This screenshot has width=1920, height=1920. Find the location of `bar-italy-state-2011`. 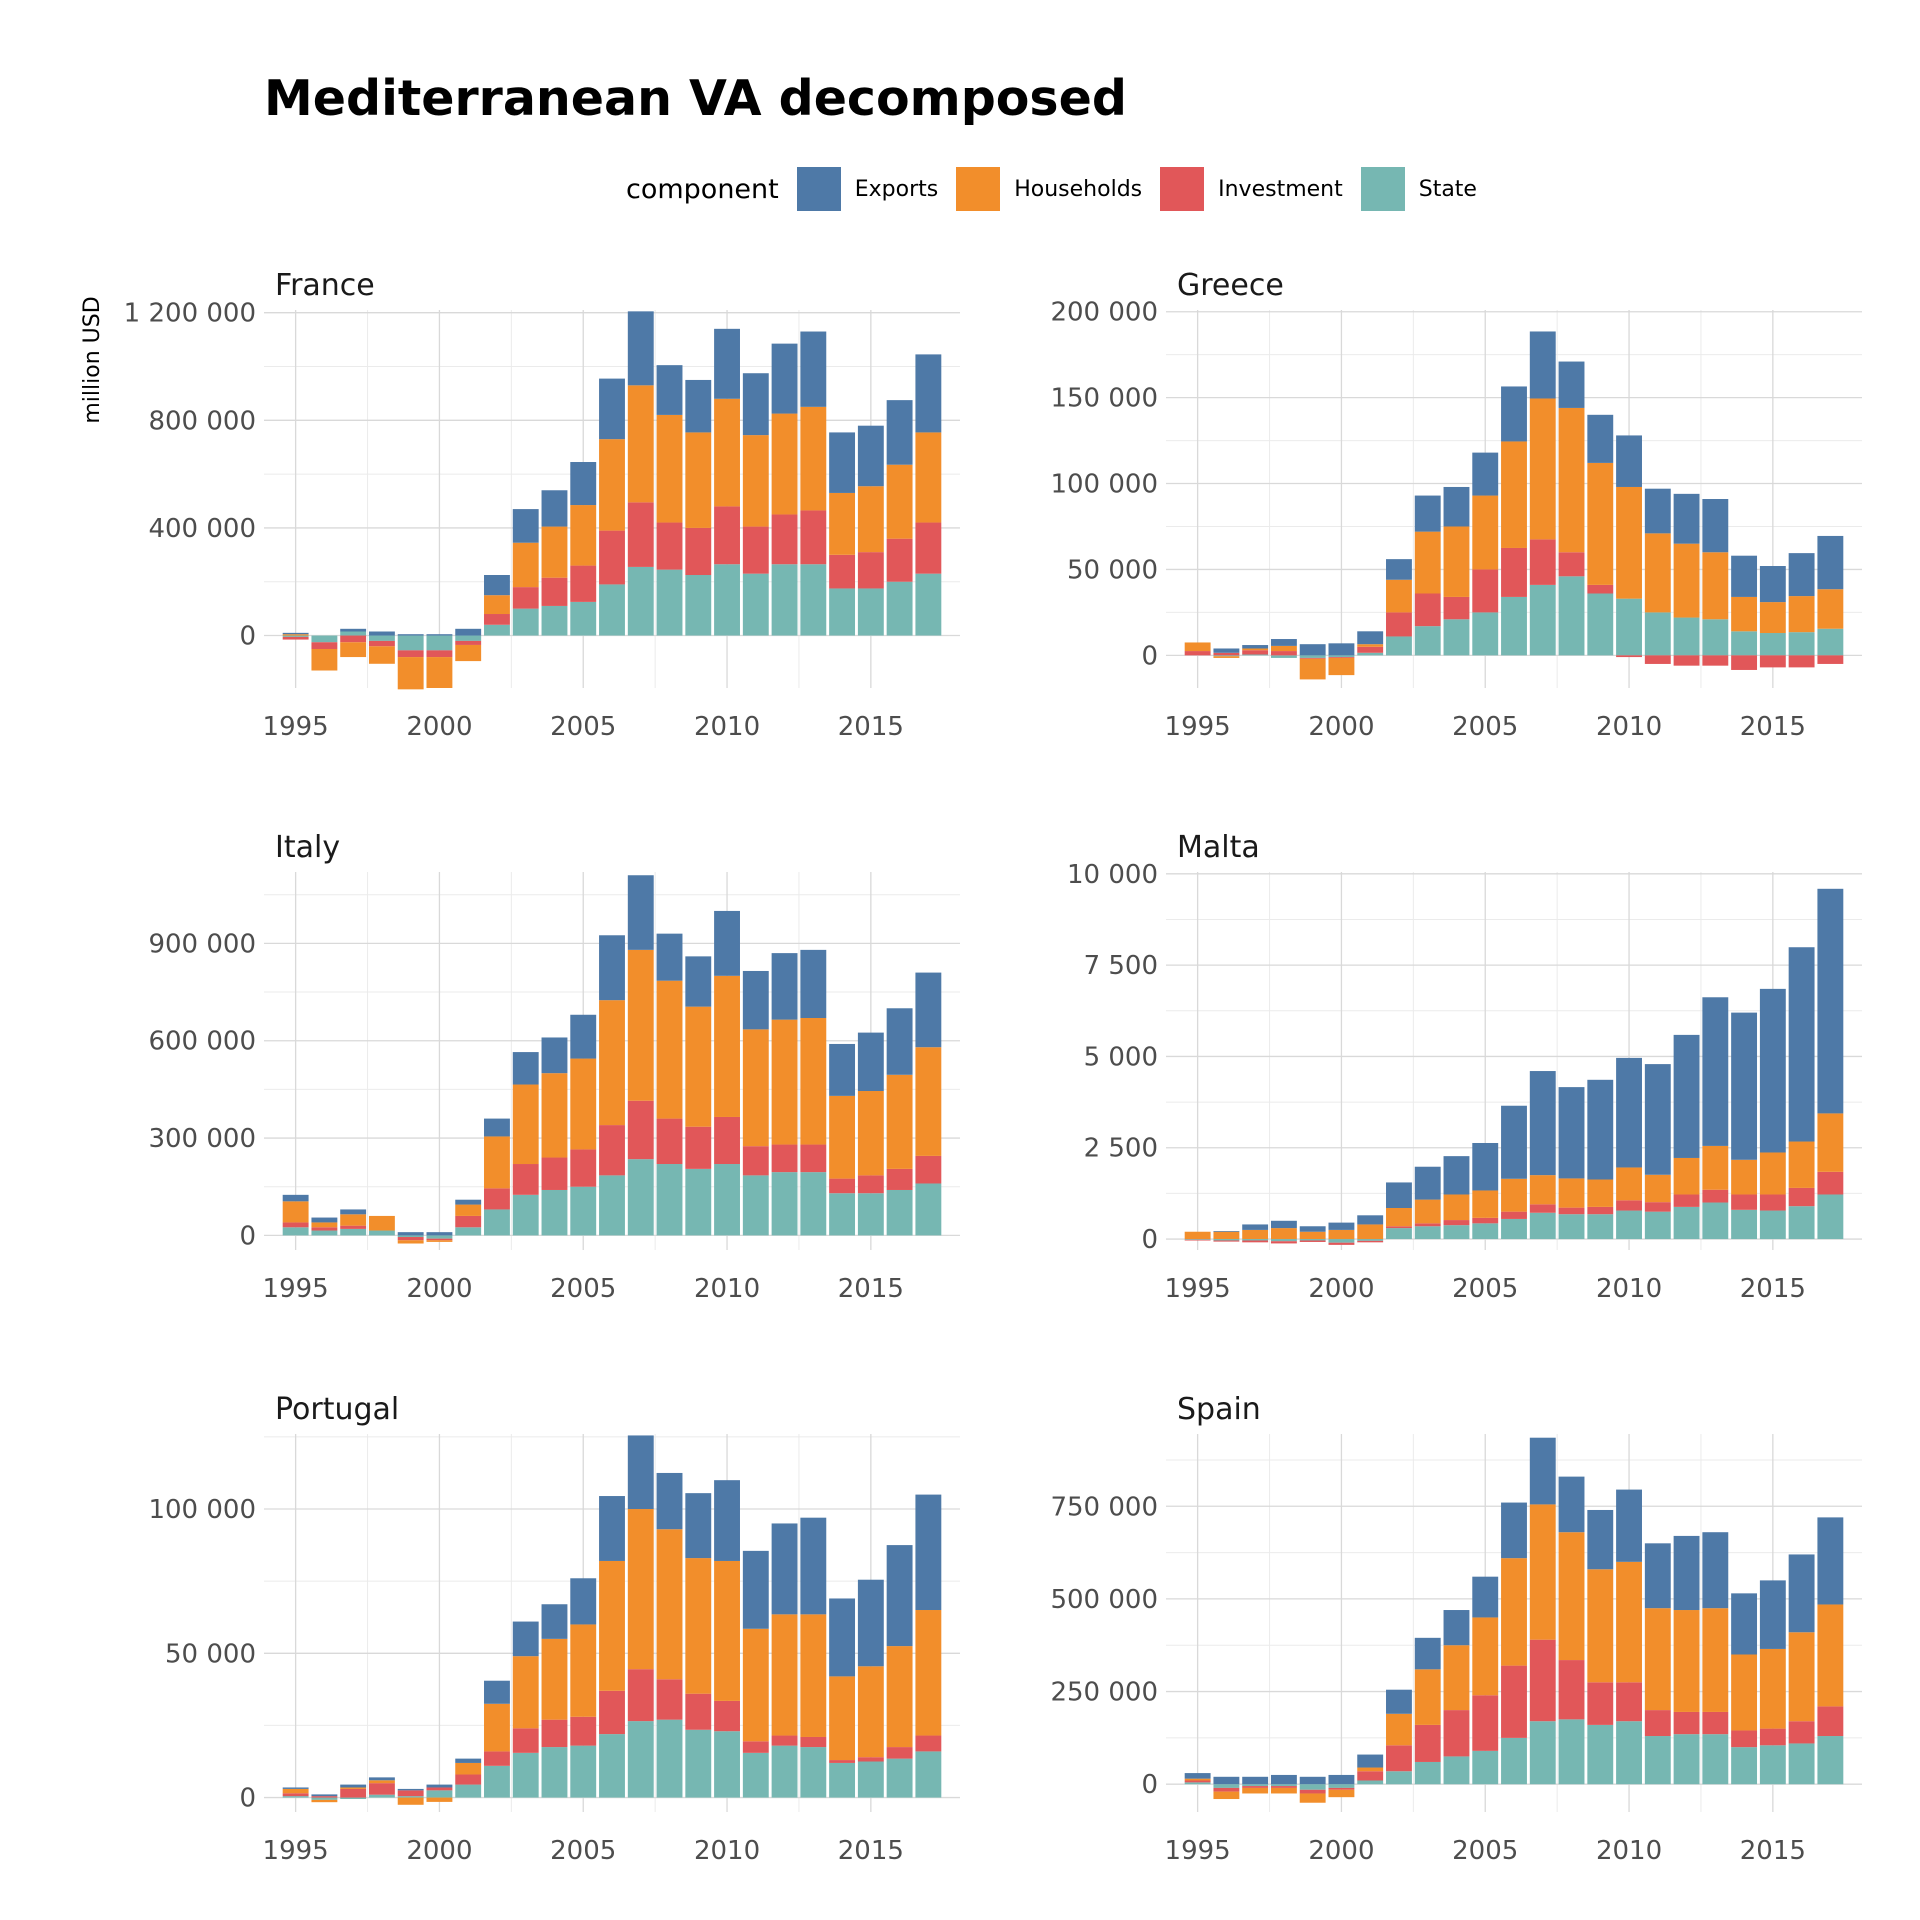

bar-italy-state-2011 is located at coordinates (755, 1205).